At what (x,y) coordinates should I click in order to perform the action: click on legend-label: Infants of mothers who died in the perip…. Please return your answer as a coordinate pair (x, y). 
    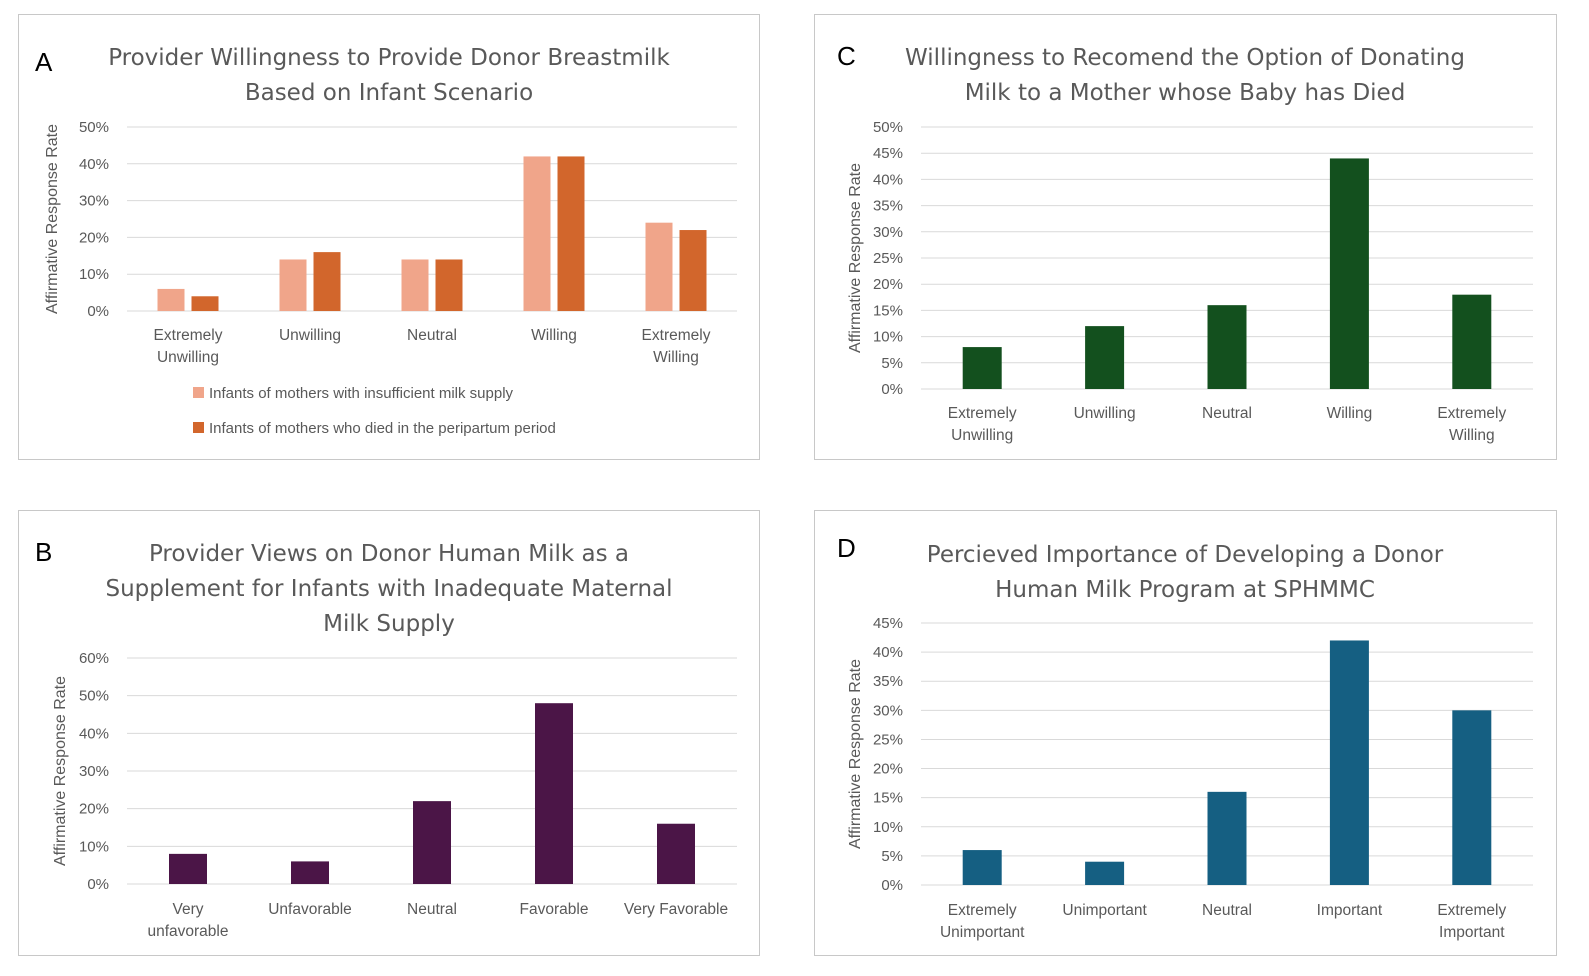
    Looking at the image, I should click on (382, 428).